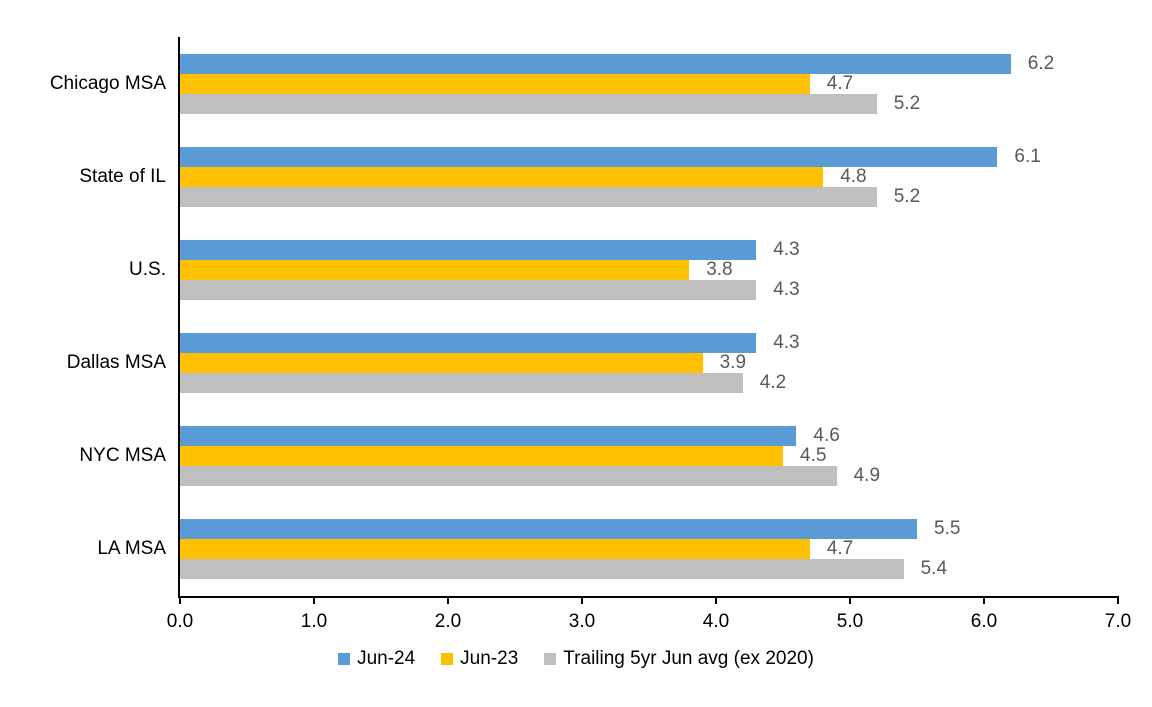  I want to click on bar-jun-24-dallas-msa, so click(468, 343).